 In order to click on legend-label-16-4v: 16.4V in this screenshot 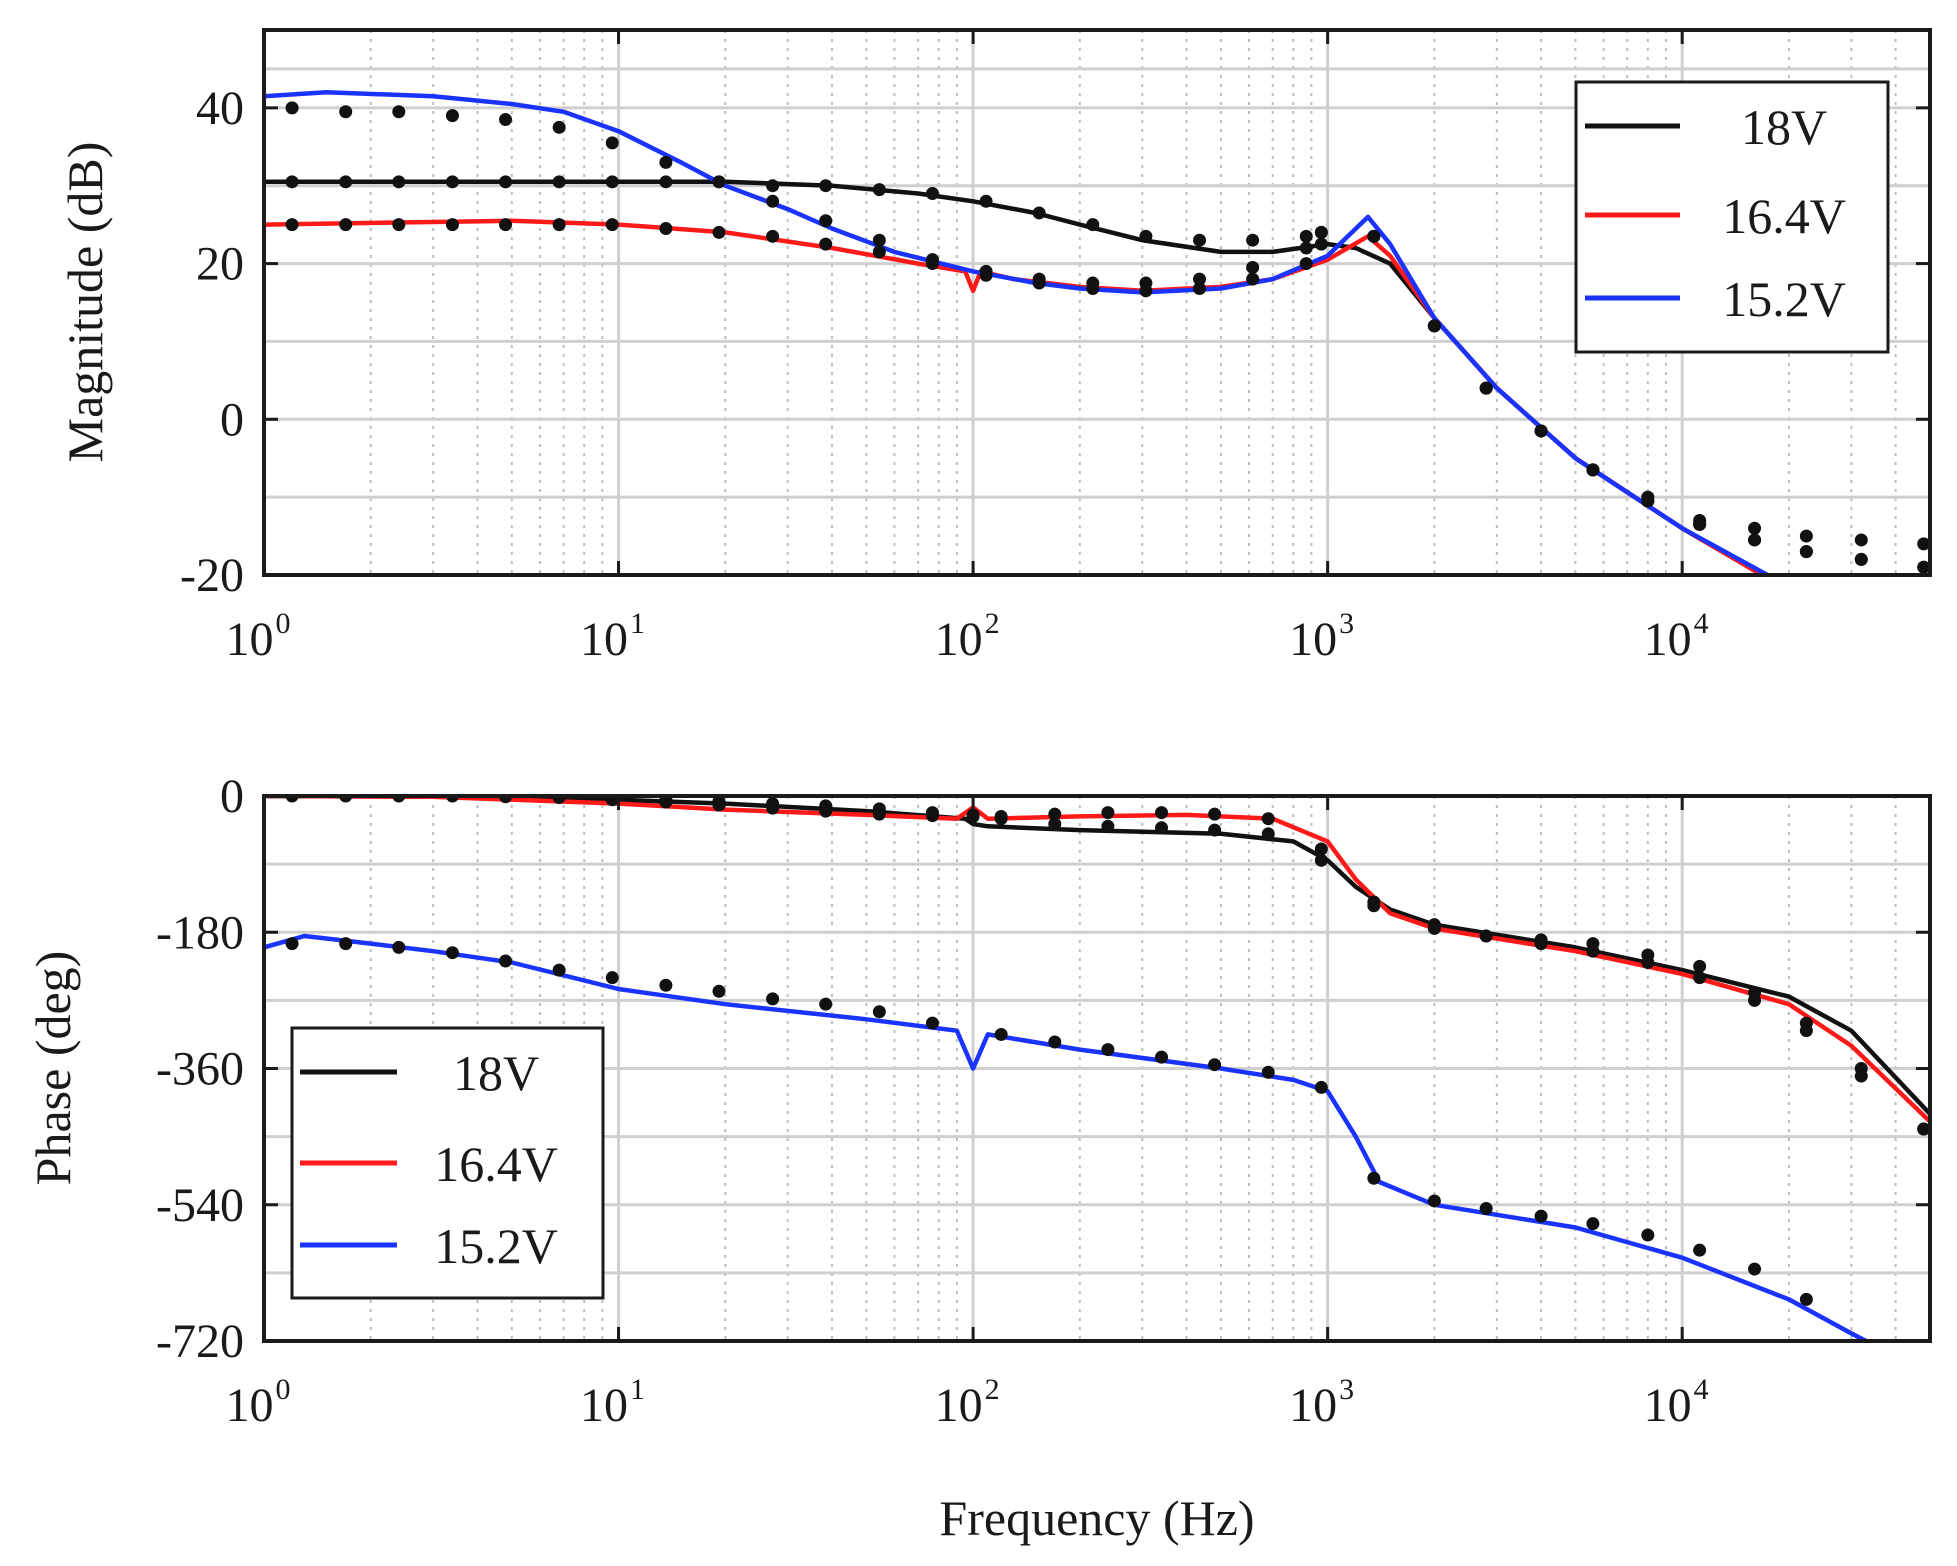, I will do `click(1784, 216)`.